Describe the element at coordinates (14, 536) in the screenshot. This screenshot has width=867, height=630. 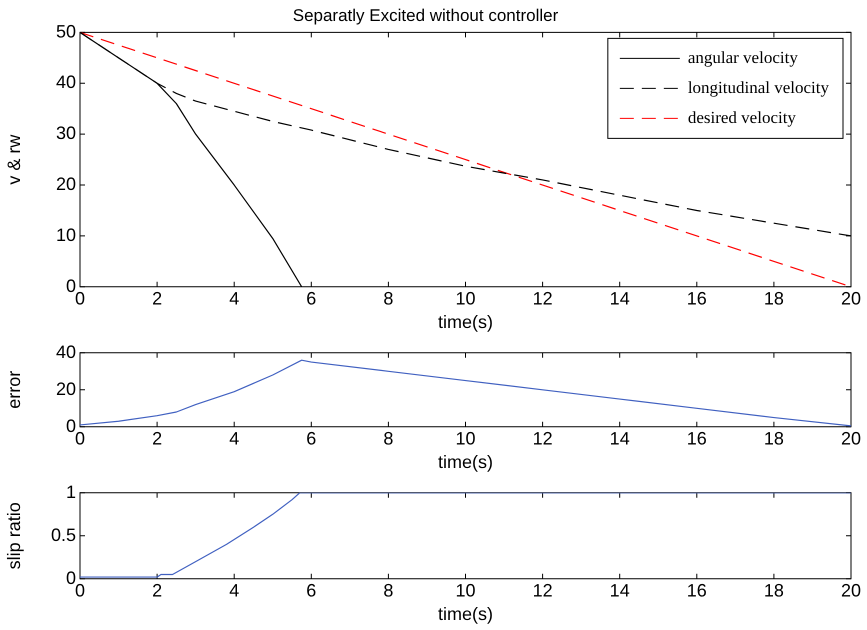
I see `y-axis-title: slip ratio` at that location.